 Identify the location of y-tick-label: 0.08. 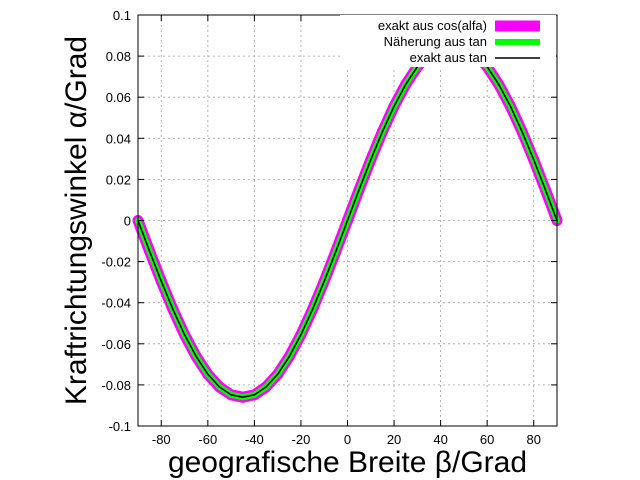
(118, 56).